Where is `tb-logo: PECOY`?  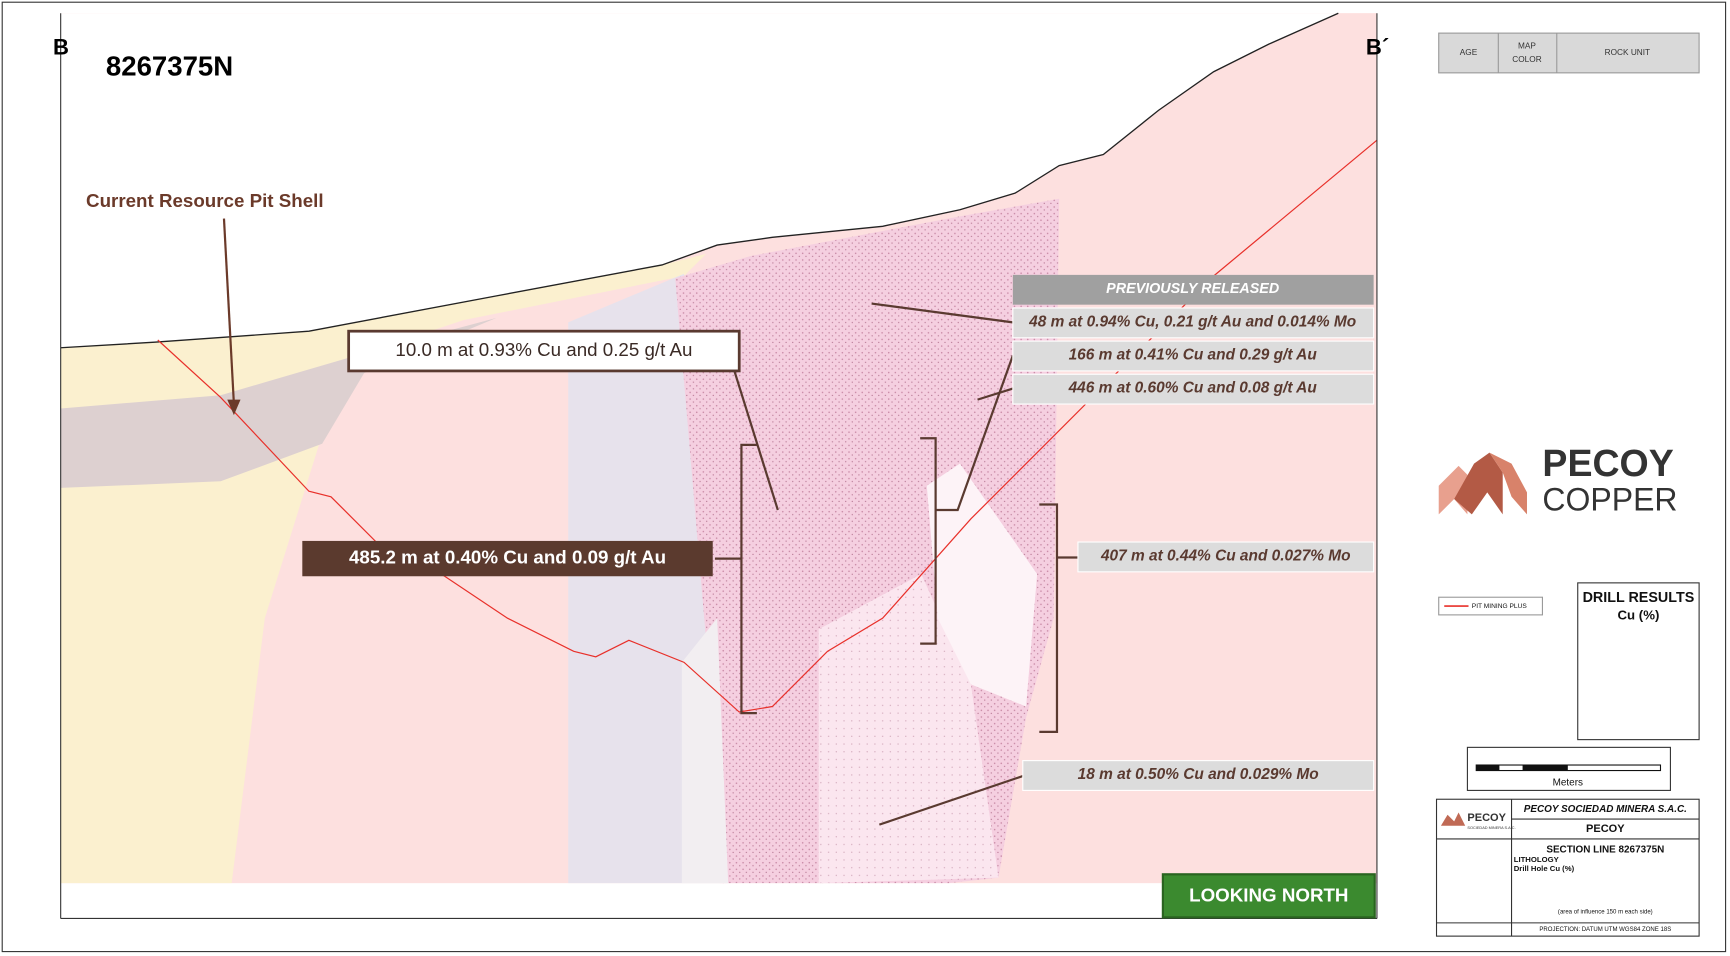
tb-logo: PECOY is located at coordinates (1486, 818).